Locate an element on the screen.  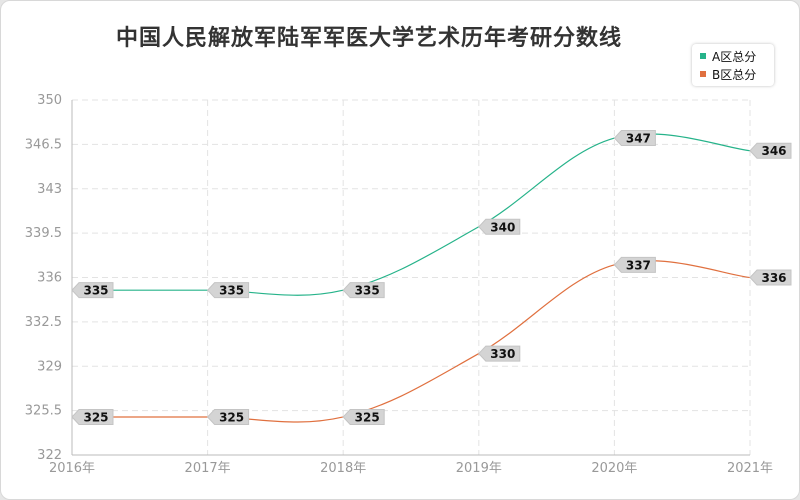
y-tick-label: 346.5 is located at coordinates (43, 144).